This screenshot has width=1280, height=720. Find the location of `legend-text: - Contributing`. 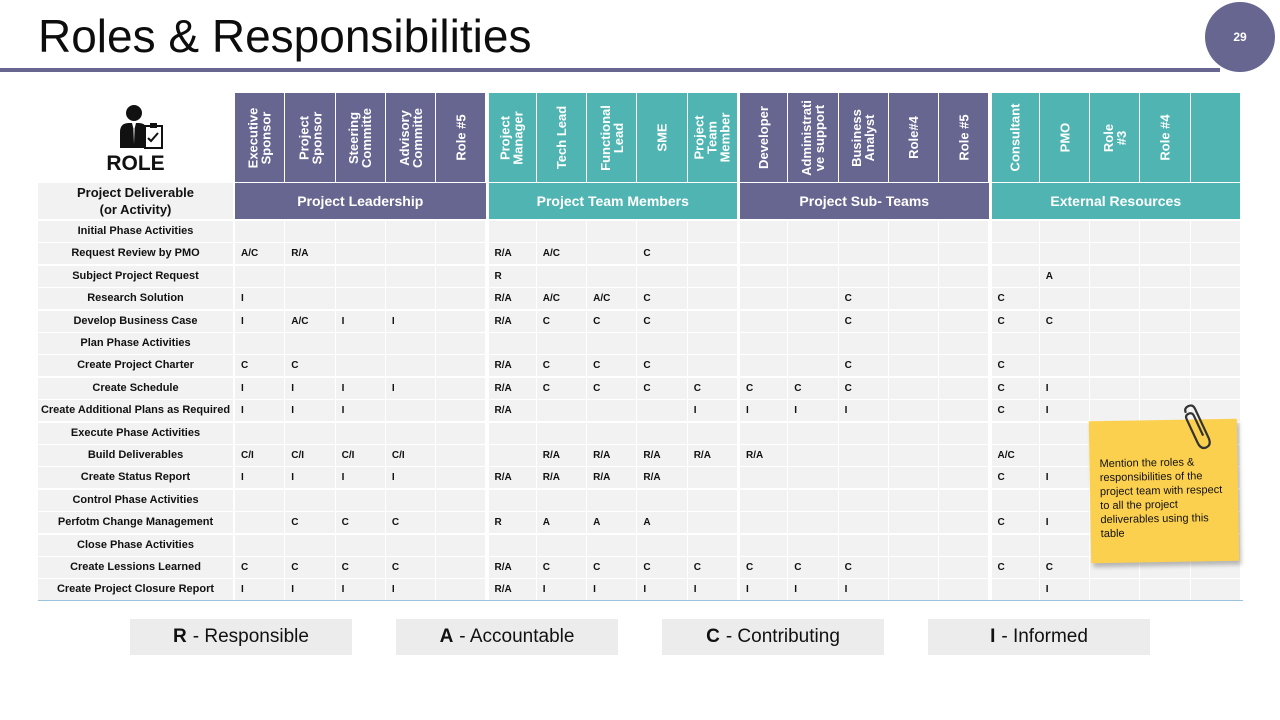

legend-text: - Contributing is located at coordinates (782, 636).